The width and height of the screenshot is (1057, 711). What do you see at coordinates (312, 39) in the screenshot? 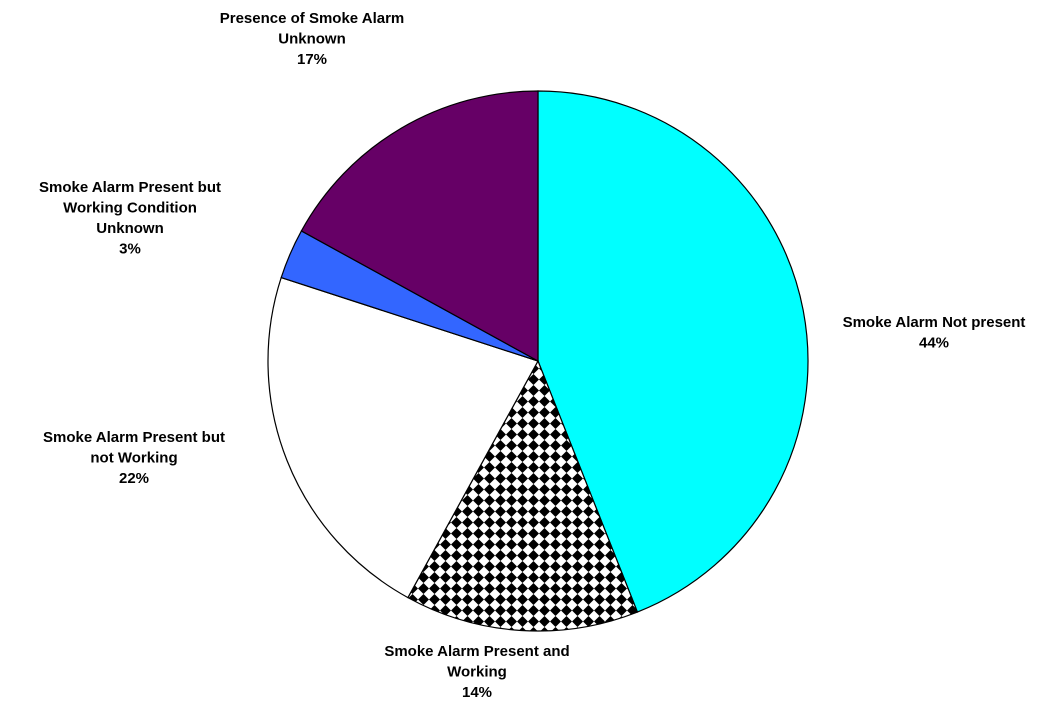
I see `slice-label-presence-of-smoke-alarm-unknown: Presence of Smoke Alarm Unknown 17%` at bounding box center [312, 39].